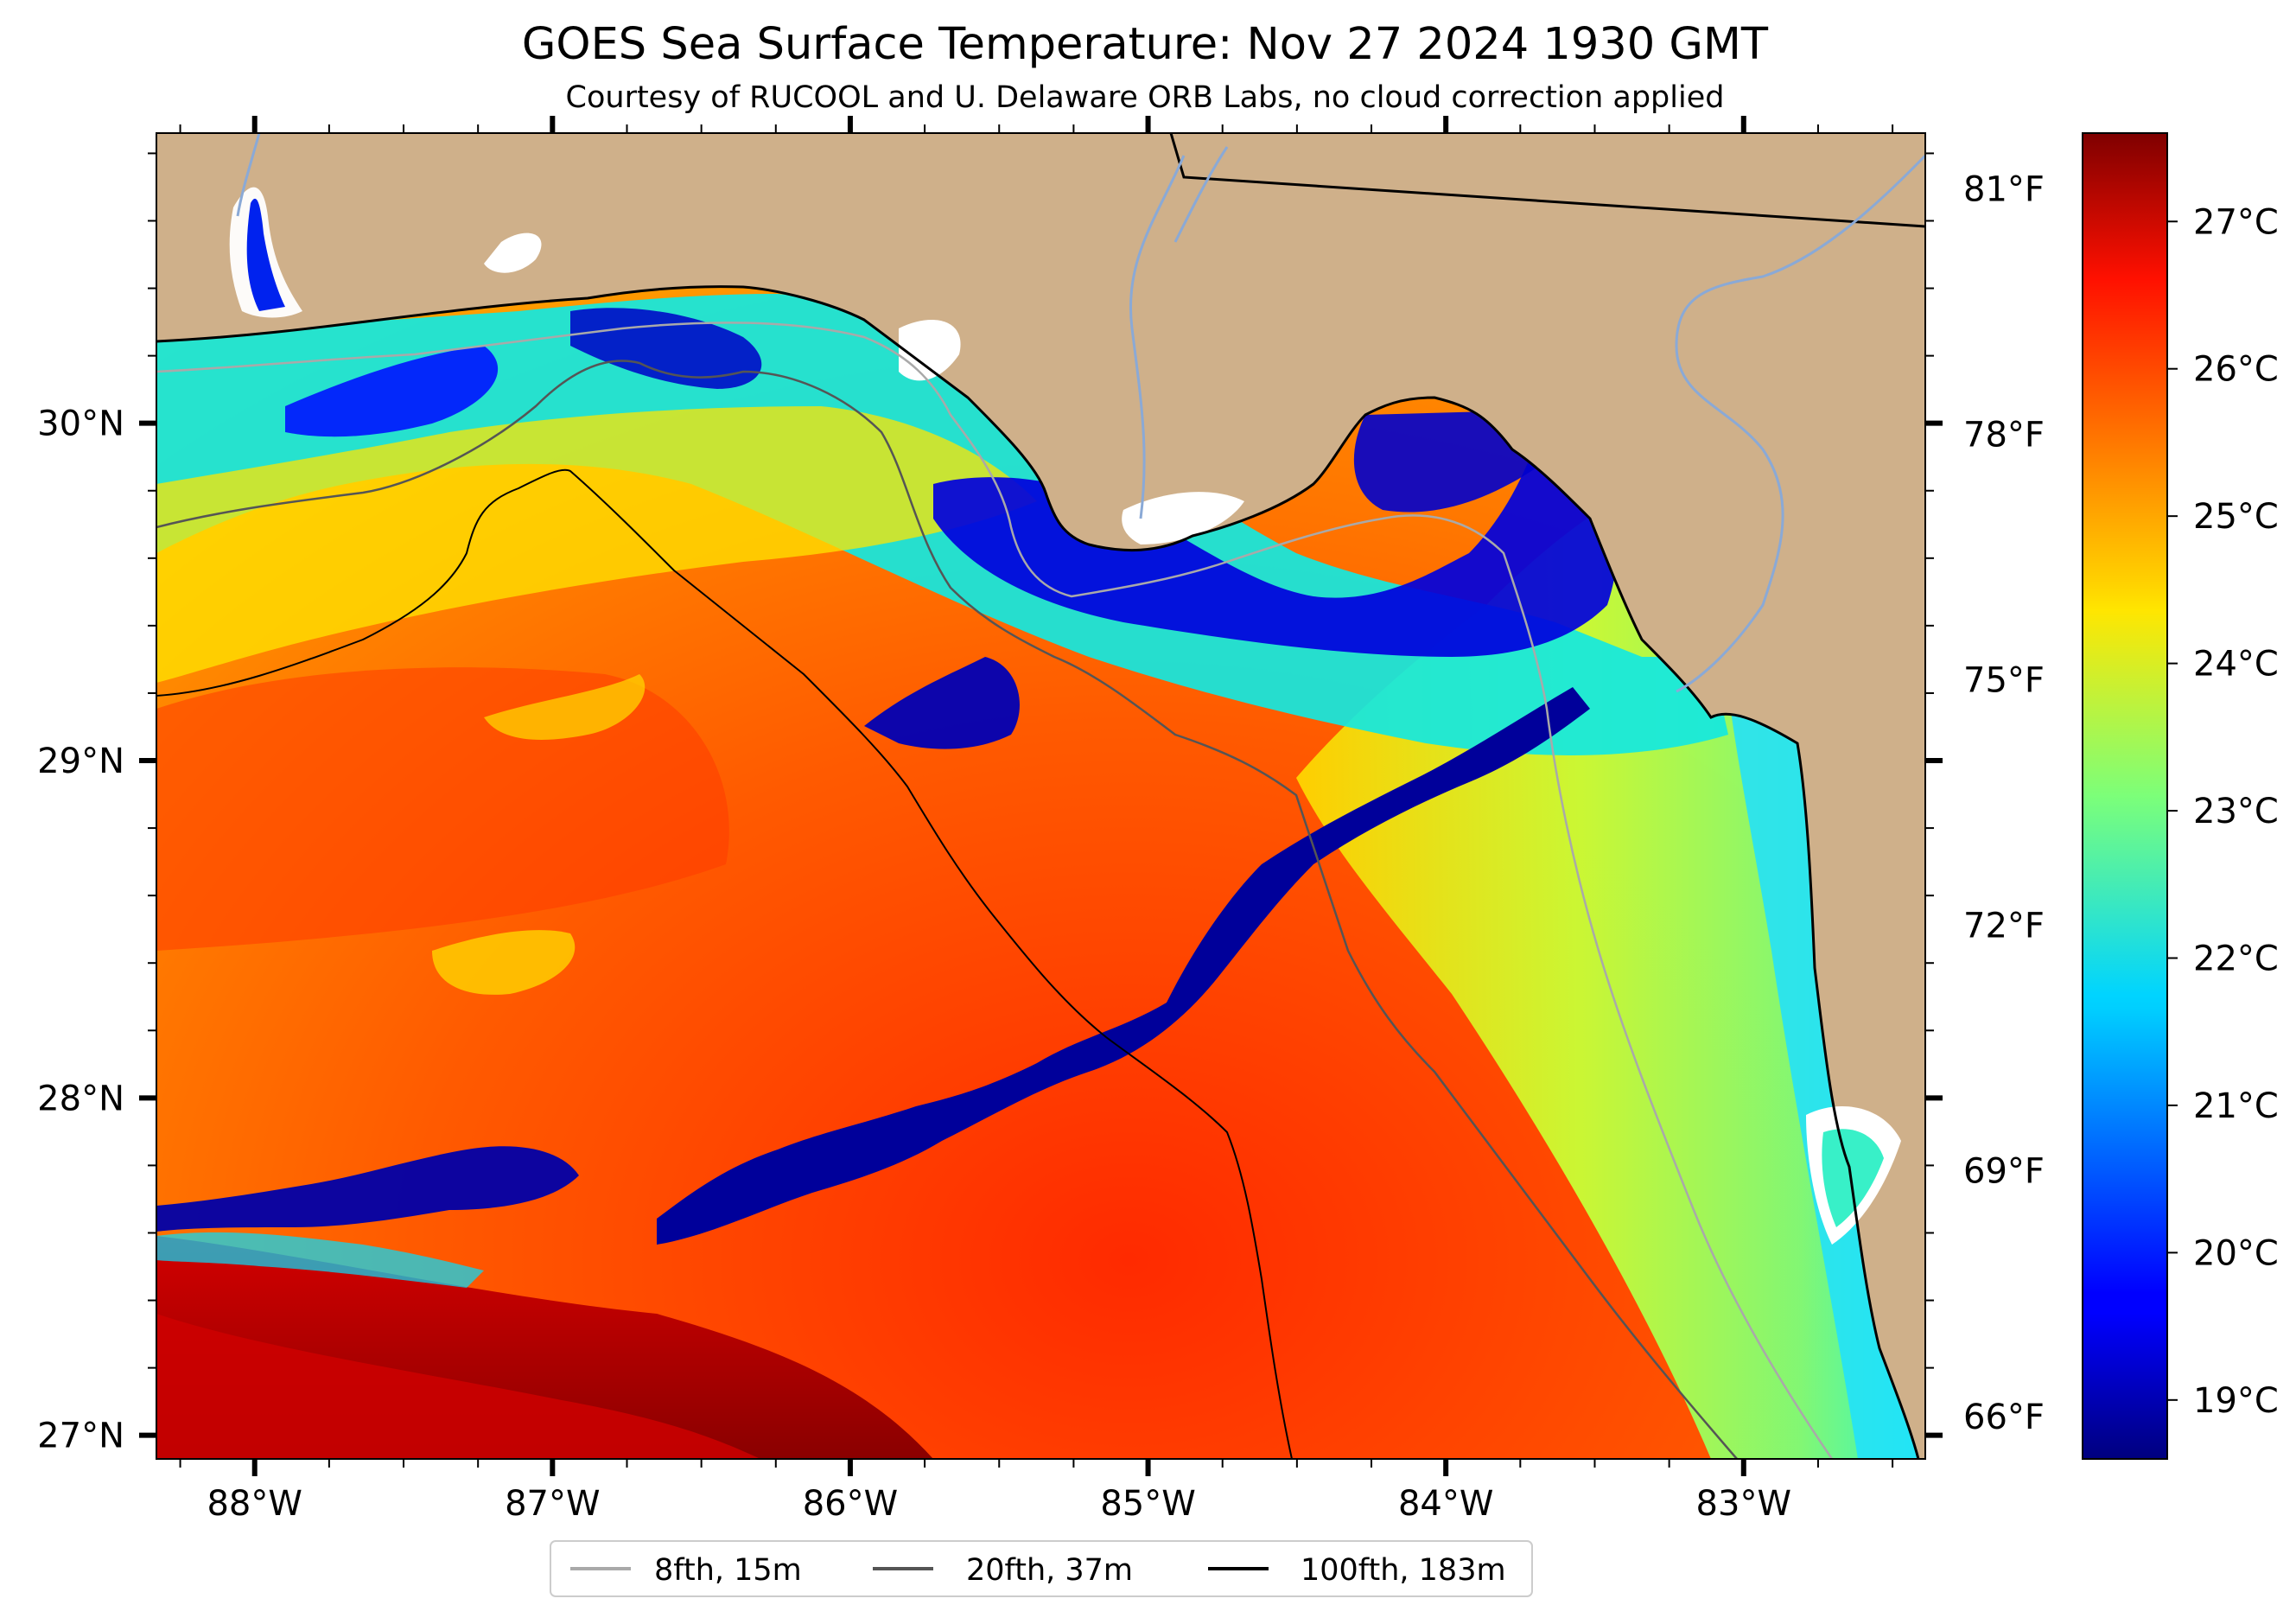 Image resolution: width=2296 pixels, height=1624 pixels. What do you see at coordinates (942, 703) in the screenshot?
I see `sst-filament-central` at bounding box center [942, 703].